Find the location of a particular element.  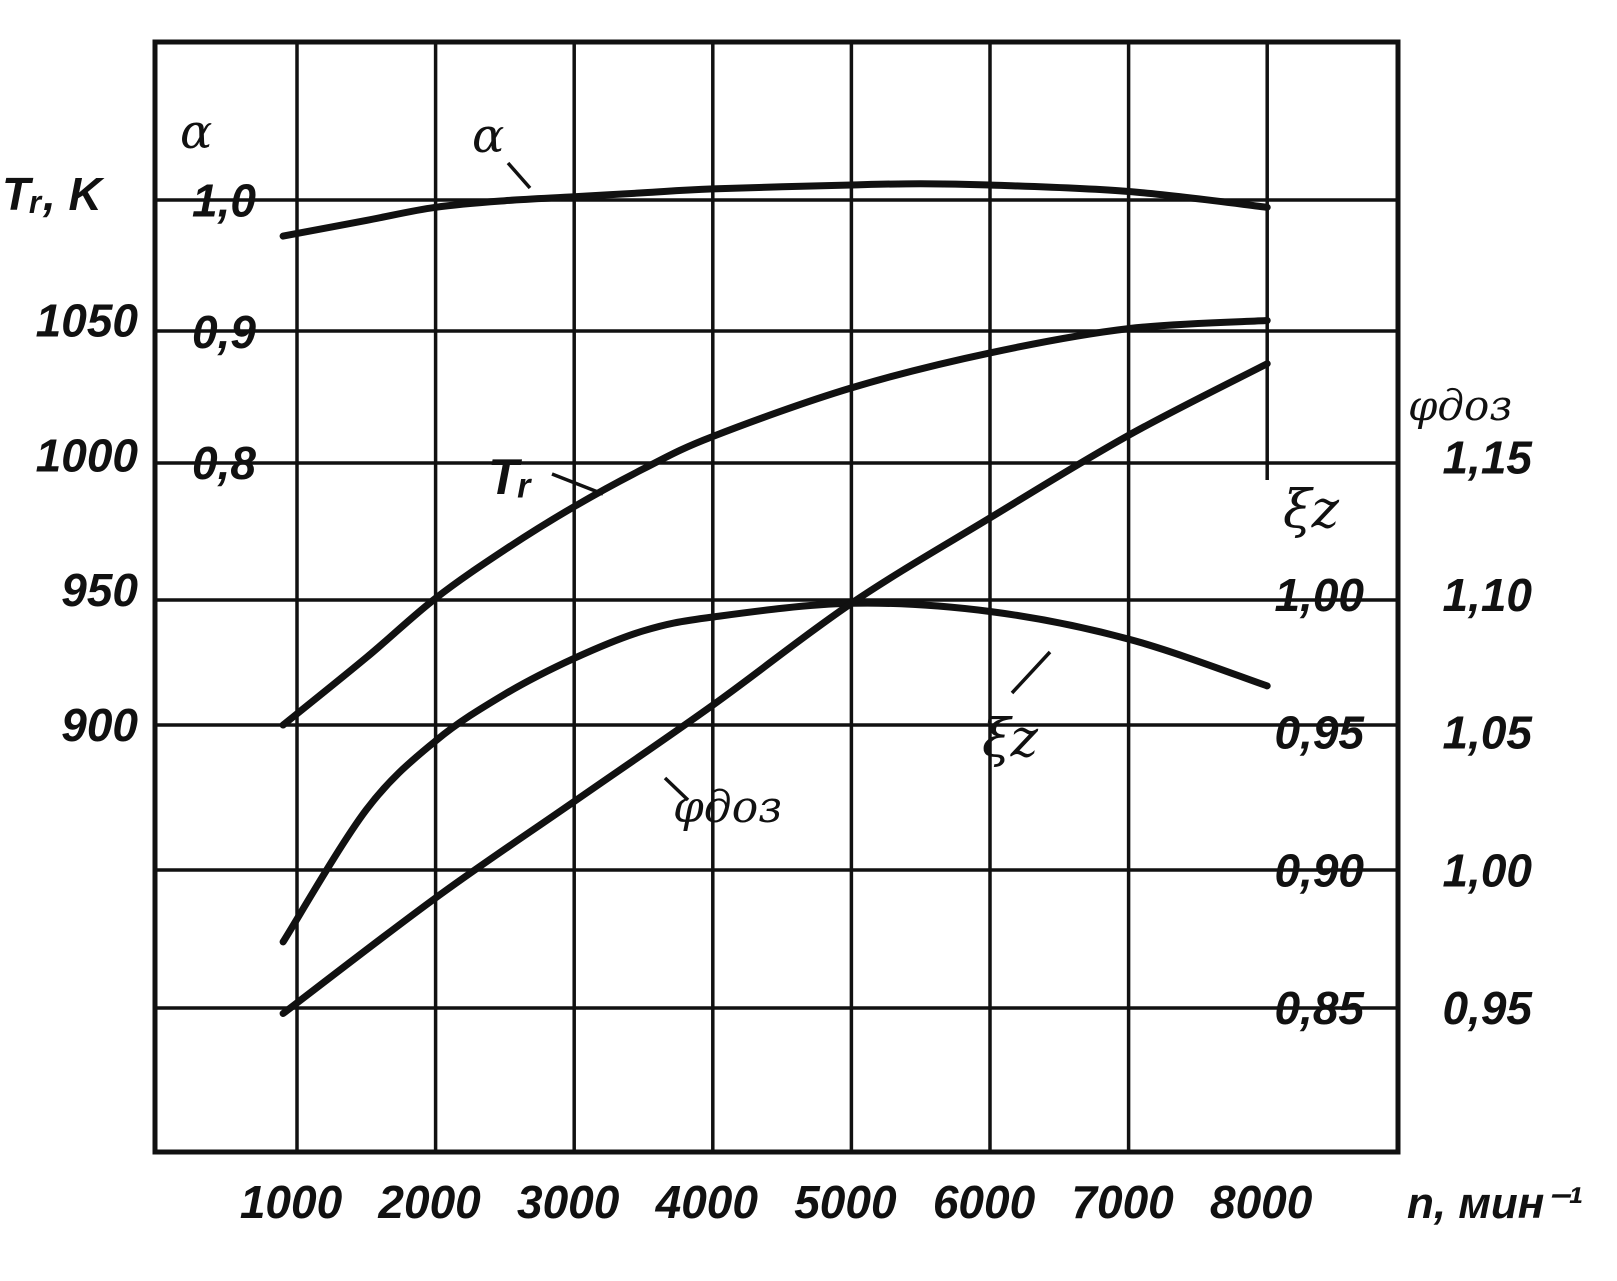

tr-axis-label: Tᵣ, K is located at coordinates (53, 194).